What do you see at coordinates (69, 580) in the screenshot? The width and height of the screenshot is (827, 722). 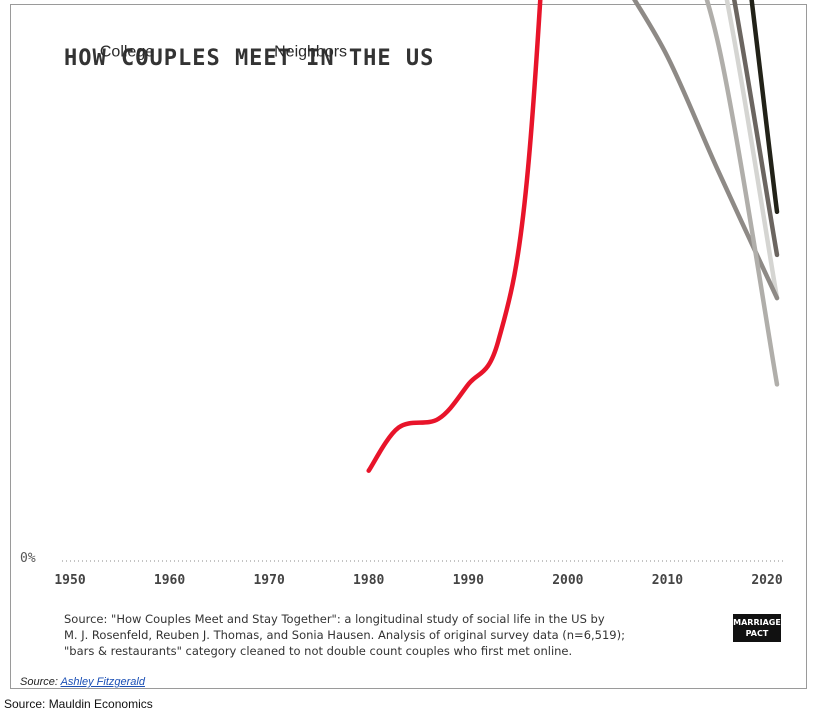 I see `x-tick-label: 1950` at bounding box center [69, 580].